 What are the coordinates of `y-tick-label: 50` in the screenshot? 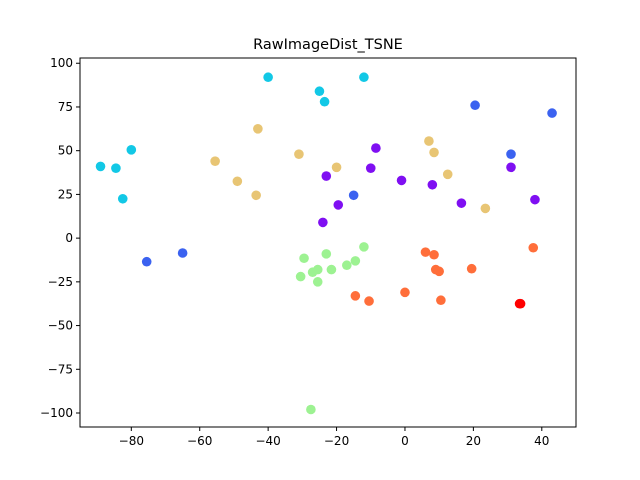 It's located at (65, 151).